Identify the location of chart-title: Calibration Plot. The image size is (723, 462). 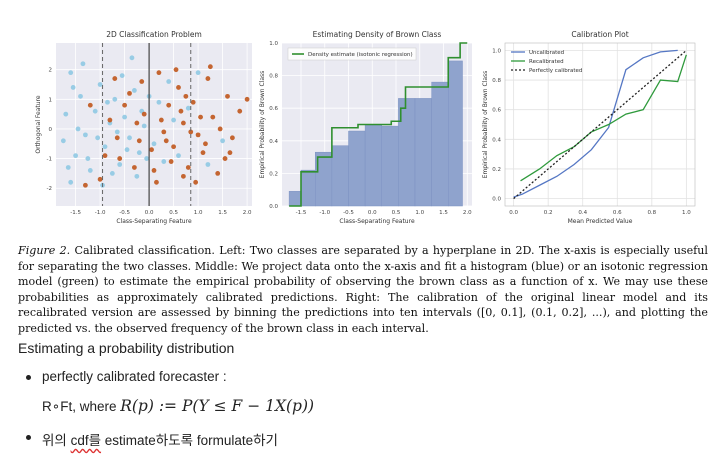
(599, 34).